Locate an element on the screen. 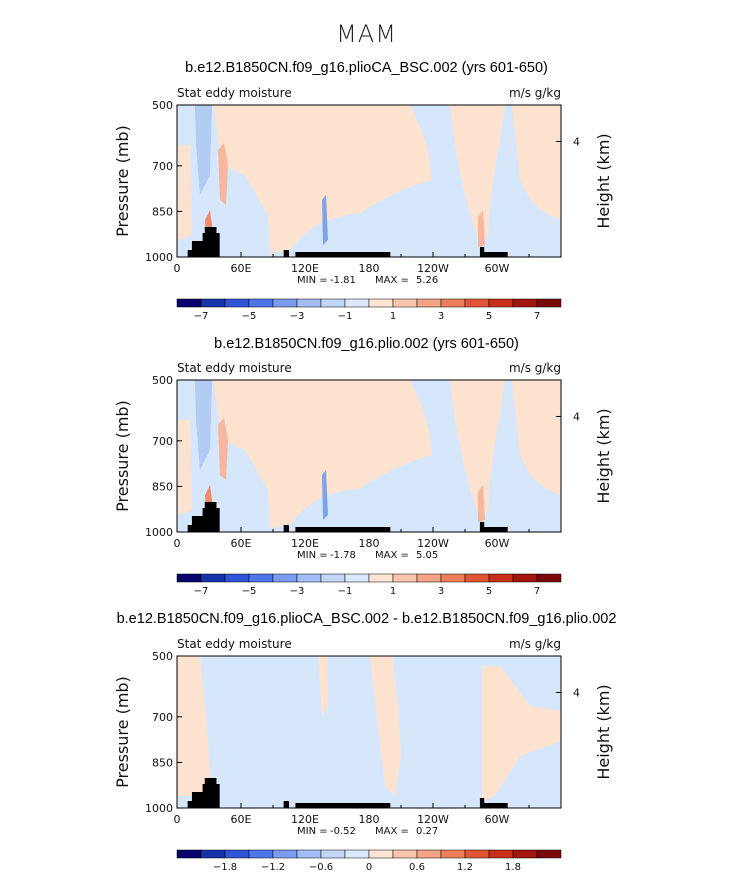  colorbar-tick-label: 7 is located at coordinates (537, 316).